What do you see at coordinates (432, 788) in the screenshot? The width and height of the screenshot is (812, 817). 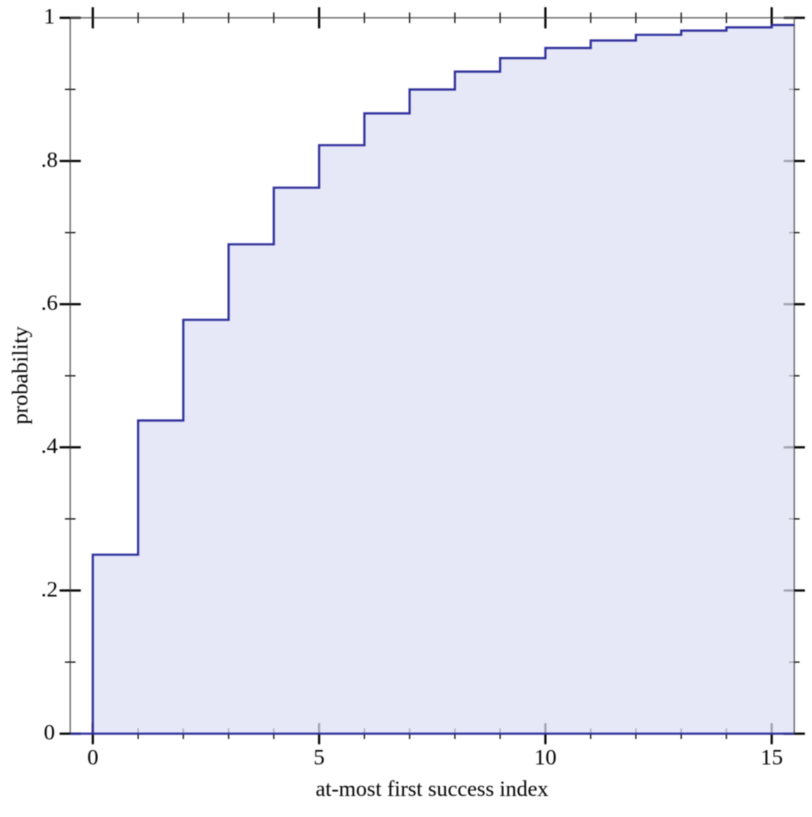 I see `svg-text: at-most first success index` at bounding box center [432, 788].